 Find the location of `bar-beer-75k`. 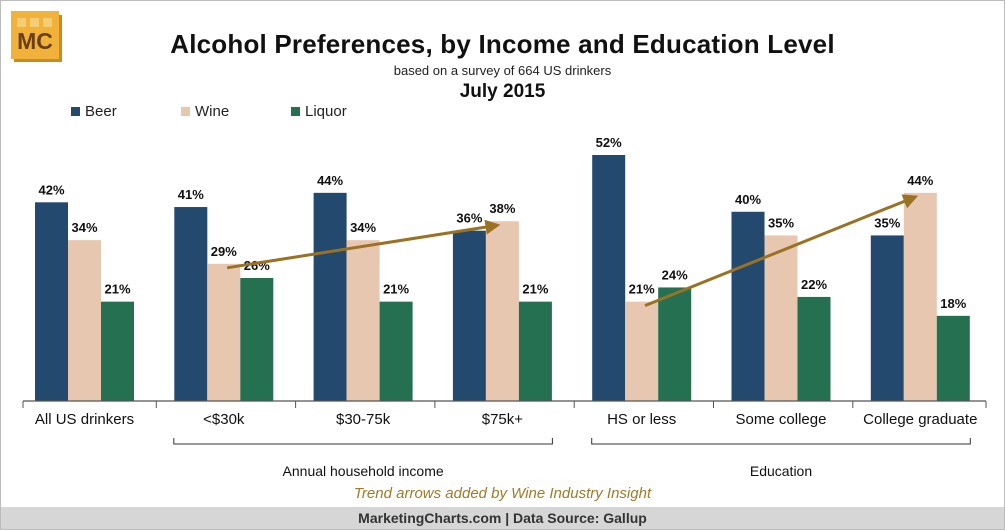

bar-beer-75k is located at coordinates (469, 315).